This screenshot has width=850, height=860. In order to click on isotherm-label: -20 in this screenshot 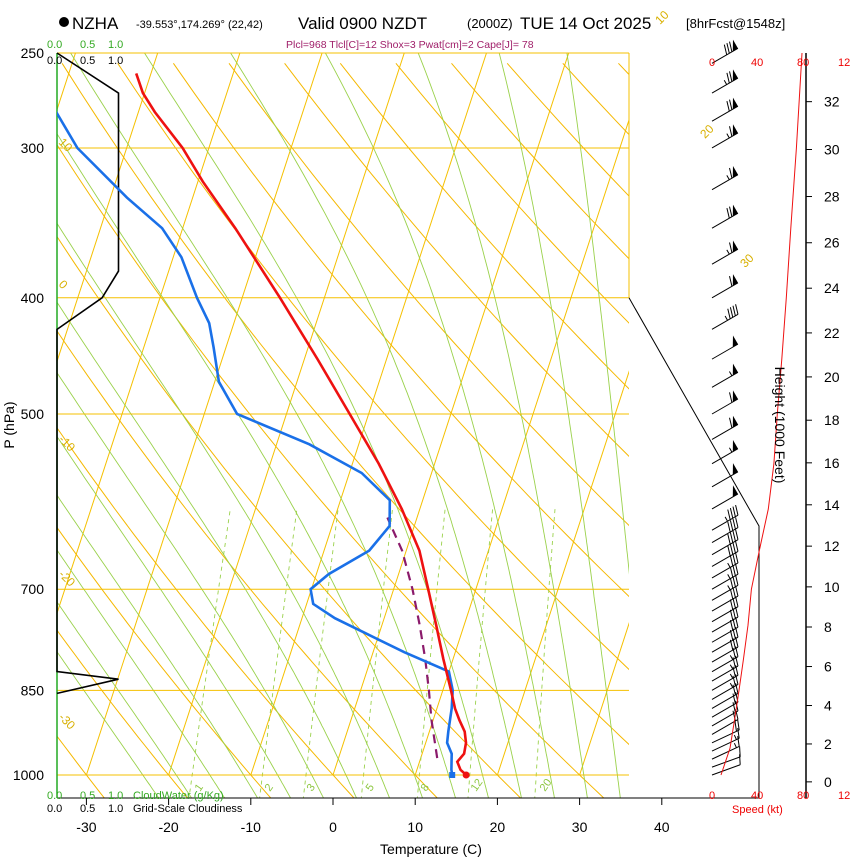, I will do `click(67, 578)`.